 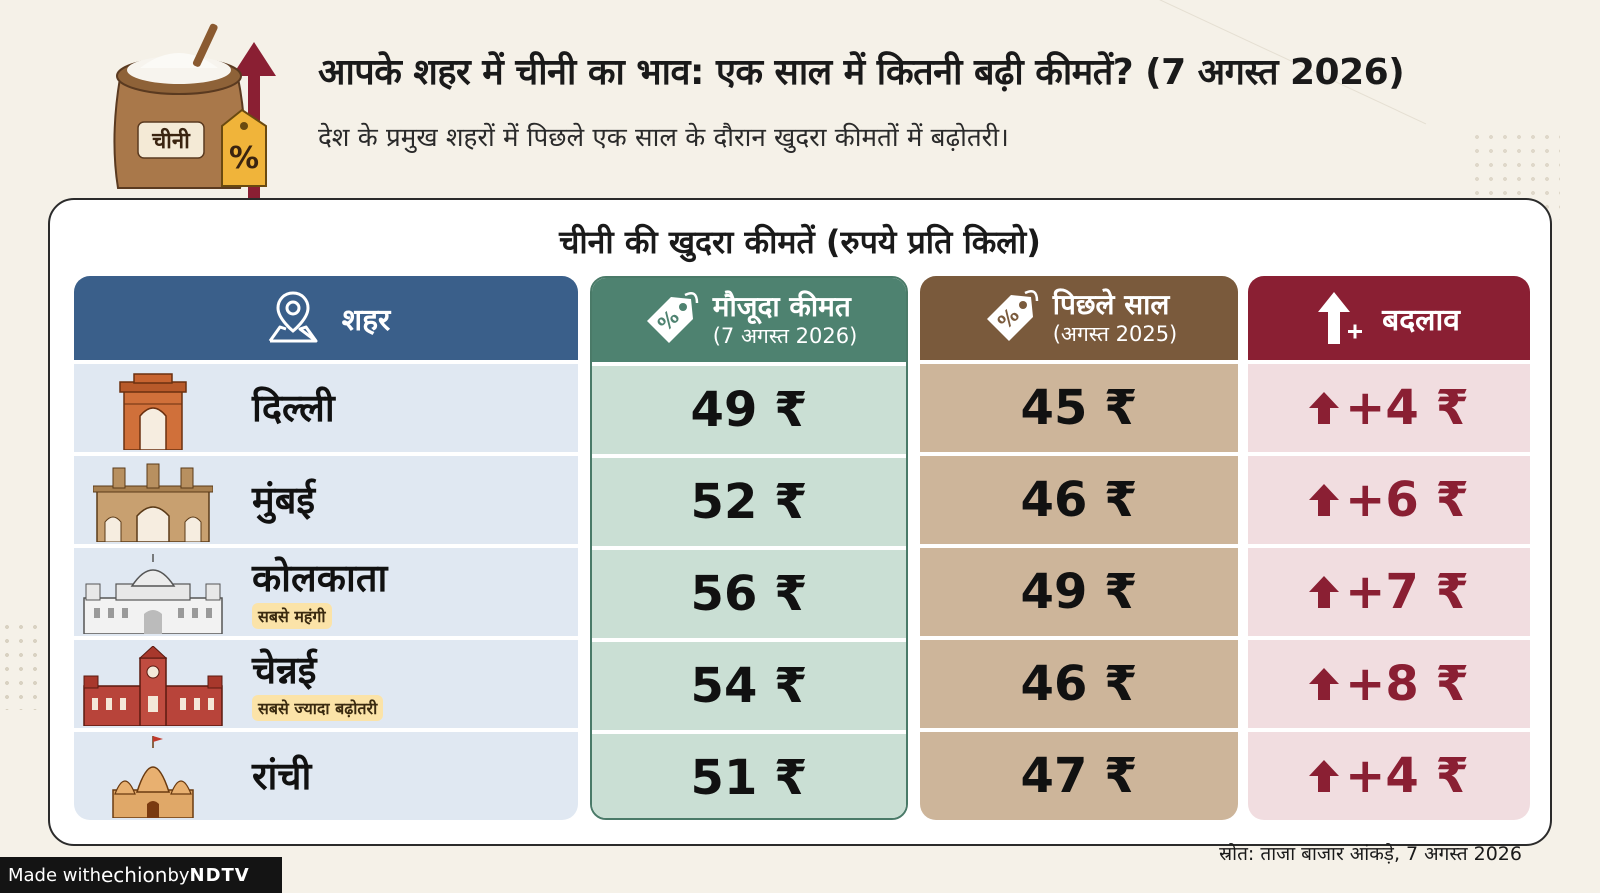 I want to click on source-note: स्रोत: ताजा बाजार आंकड़े, 7 अगस्त 2026, so click(x=1370, y=854).